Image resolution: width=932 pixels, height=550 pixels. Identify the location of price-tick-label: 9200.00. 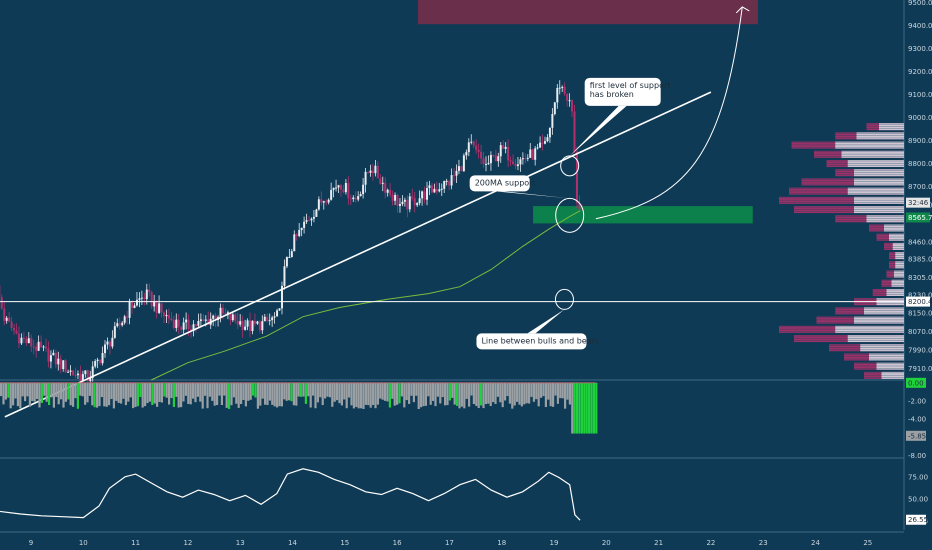
(920, 72).